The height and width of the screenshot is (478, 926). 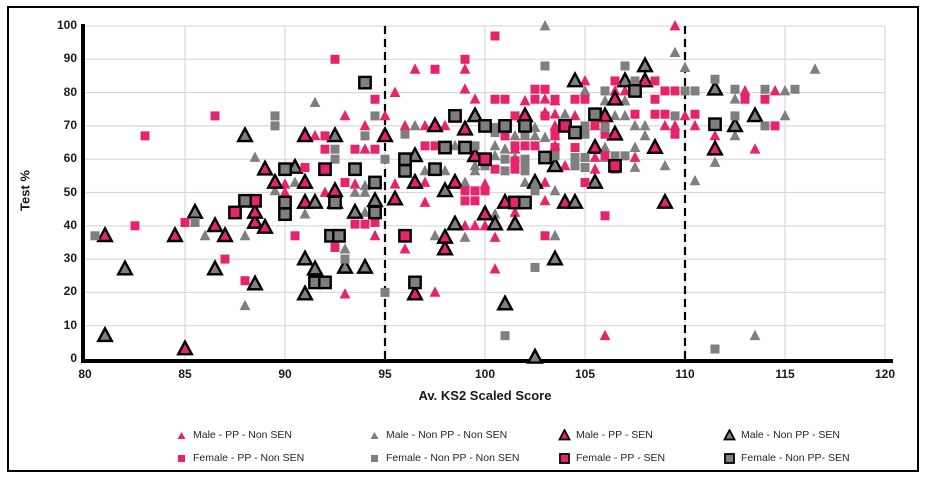 What do you see at coordinates (437, 435) in the screenshot?
I see `legend-item: Male - Non PP - Non SEN` at bounding box center [437, 435].